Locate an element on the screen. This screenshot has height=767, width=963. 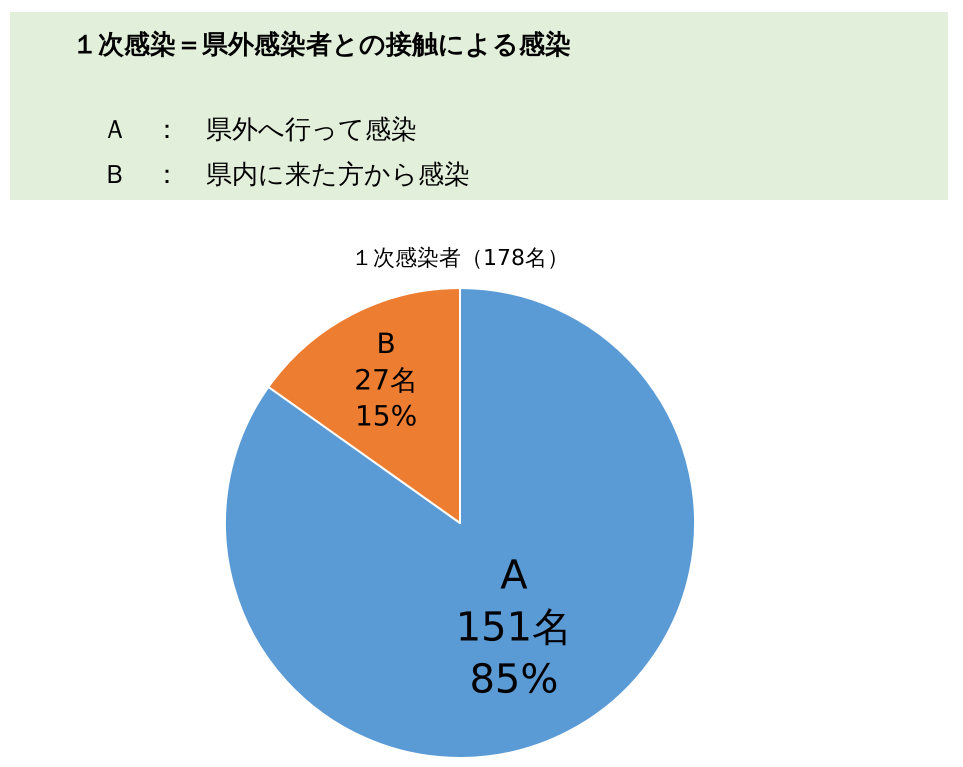
data-label: 27名 15% is located at coordinates (386, 398).